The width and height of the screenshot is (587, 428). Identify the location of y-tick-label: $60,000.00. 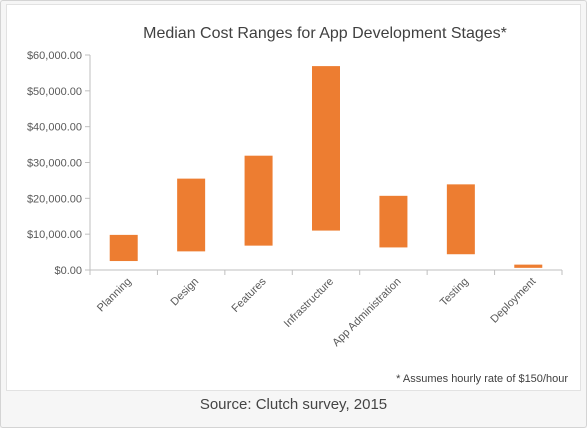
(54, 56).